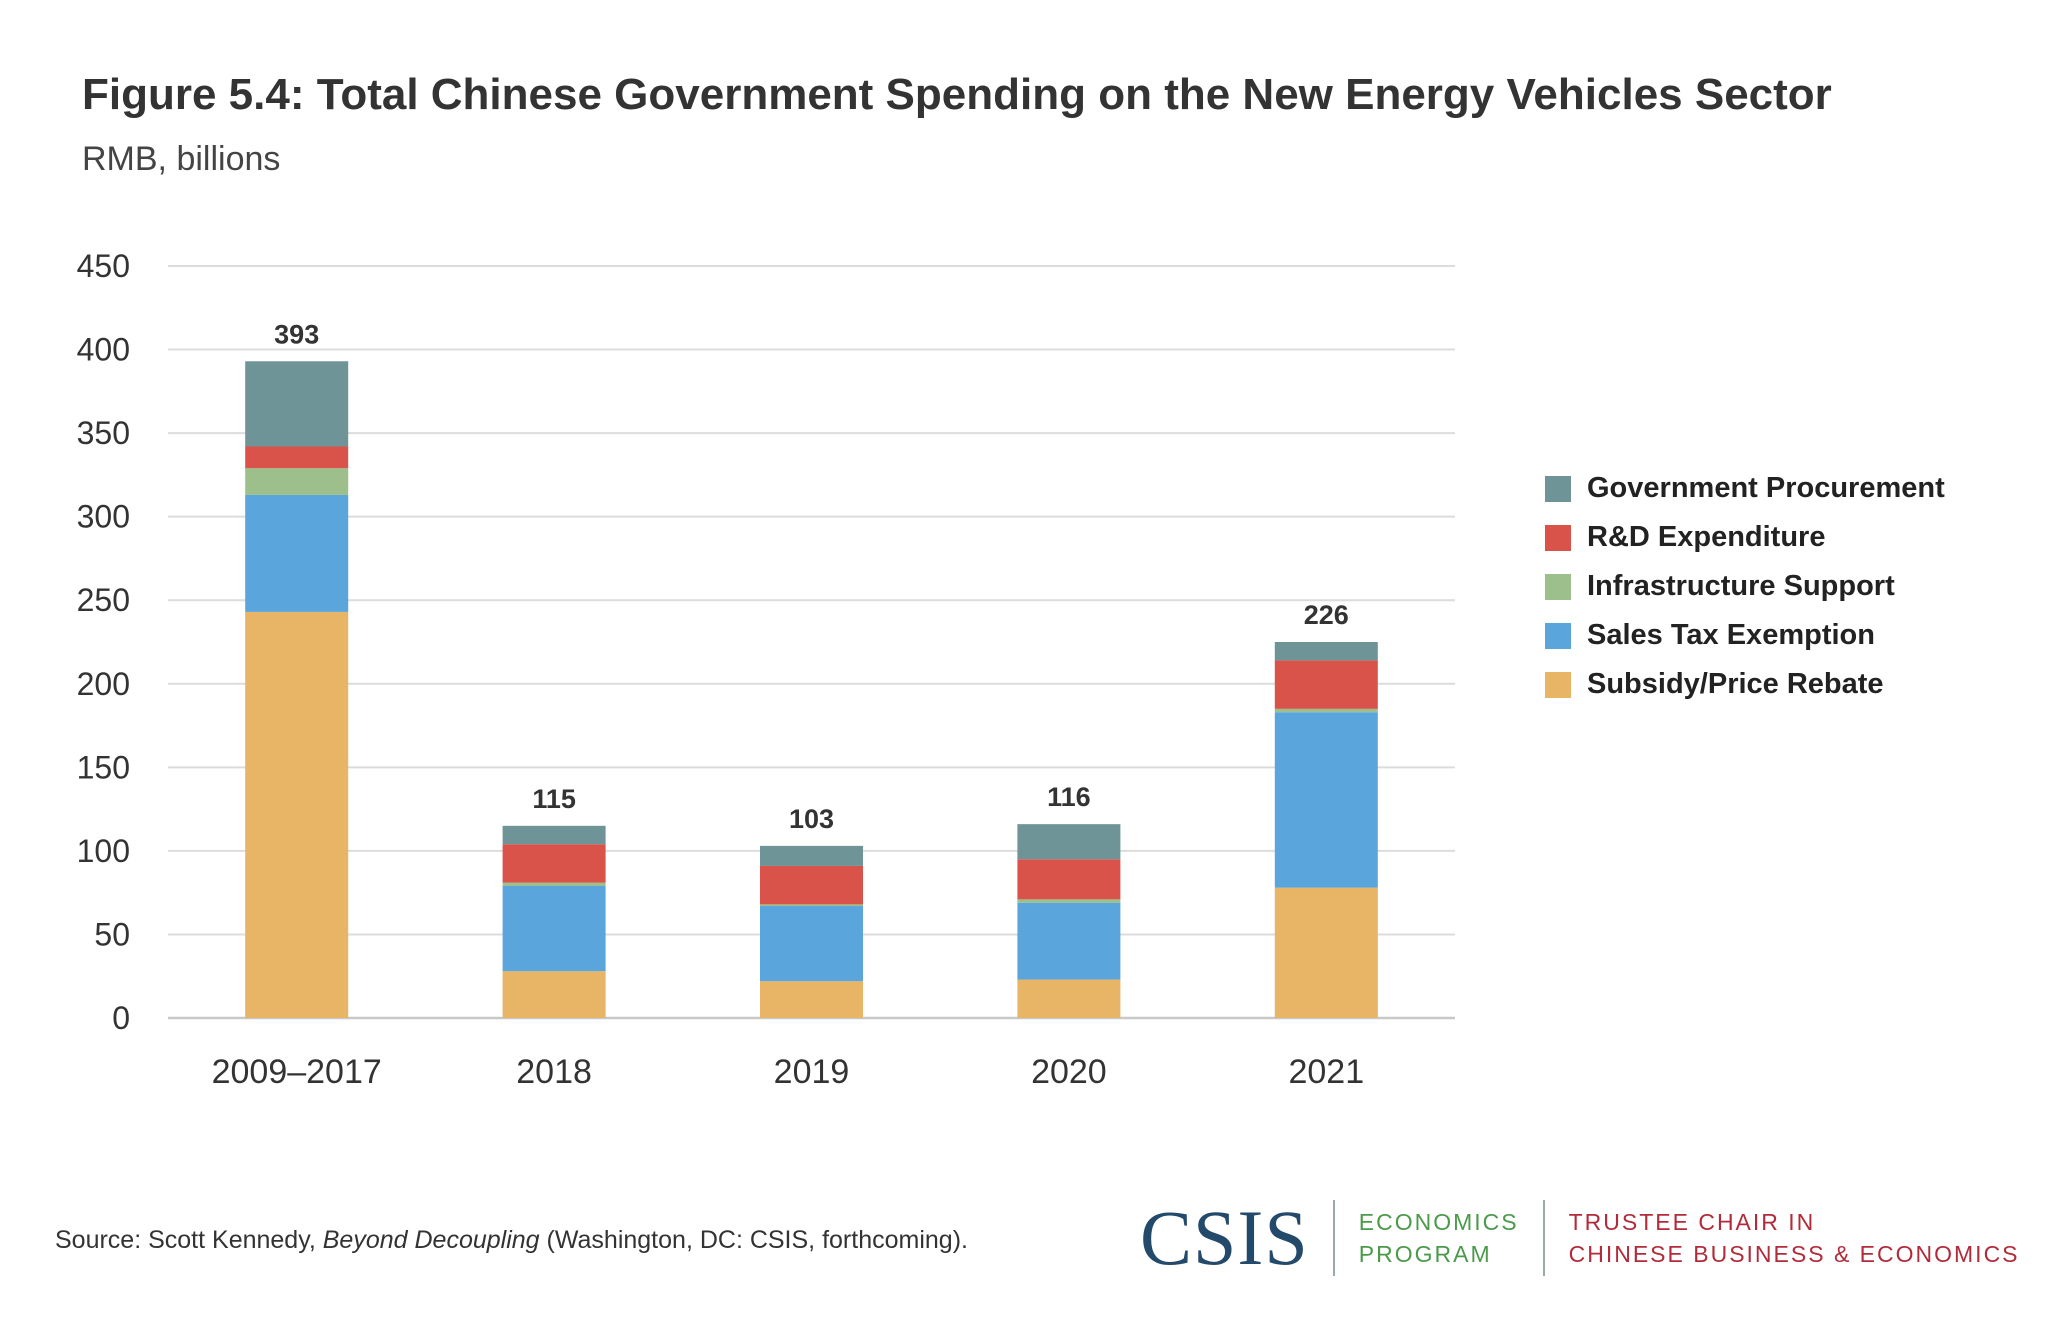 The image size is (2048, 1321). Describe the element at coordinates (103, 266) in the screenshot. I see `y-tick-label: 450` at that location.